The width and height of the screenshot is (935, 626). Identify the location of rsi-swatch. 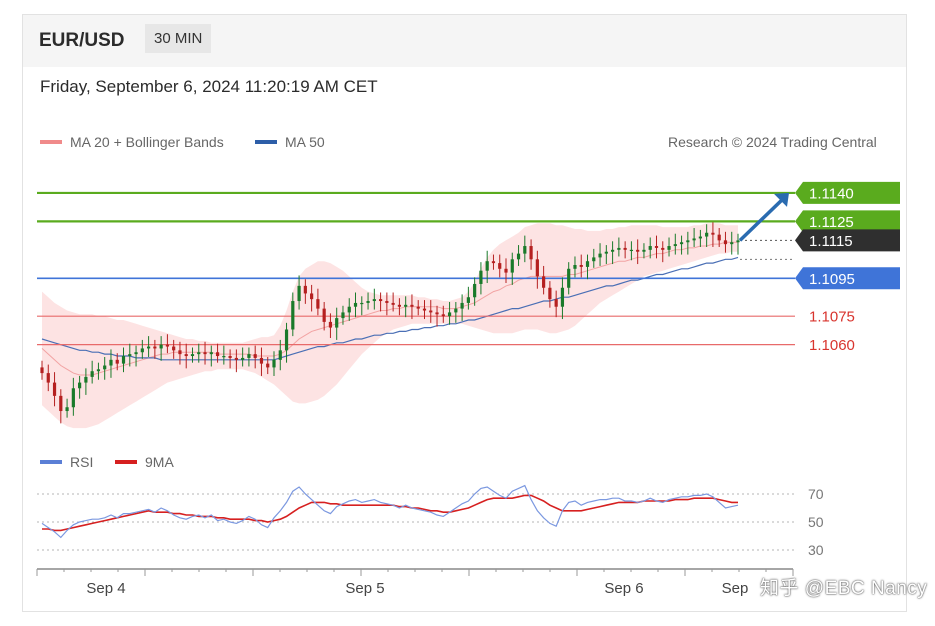
(51, 462).